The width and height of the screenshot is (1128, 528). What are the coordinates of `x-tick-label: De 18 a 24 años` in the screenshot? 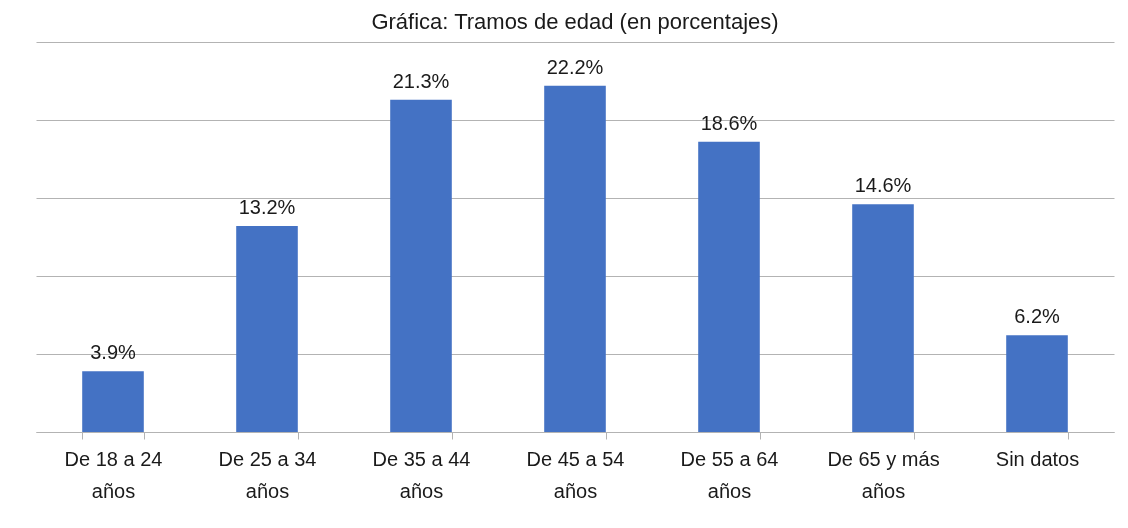 It's located at (113, 474).